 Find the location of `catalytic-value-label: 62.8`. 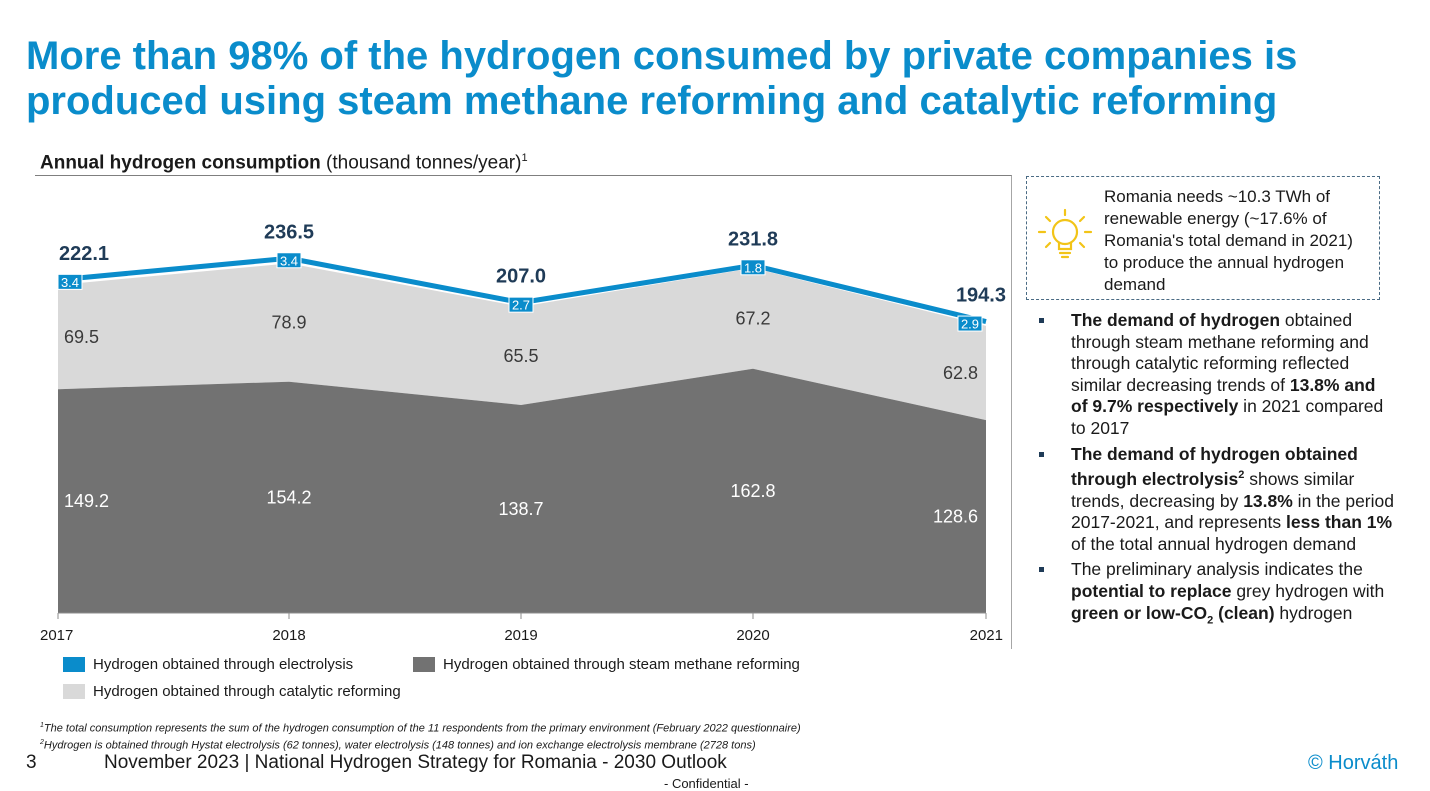

catalytic-value-label: 62.8 is located at coordinates (960, 373).